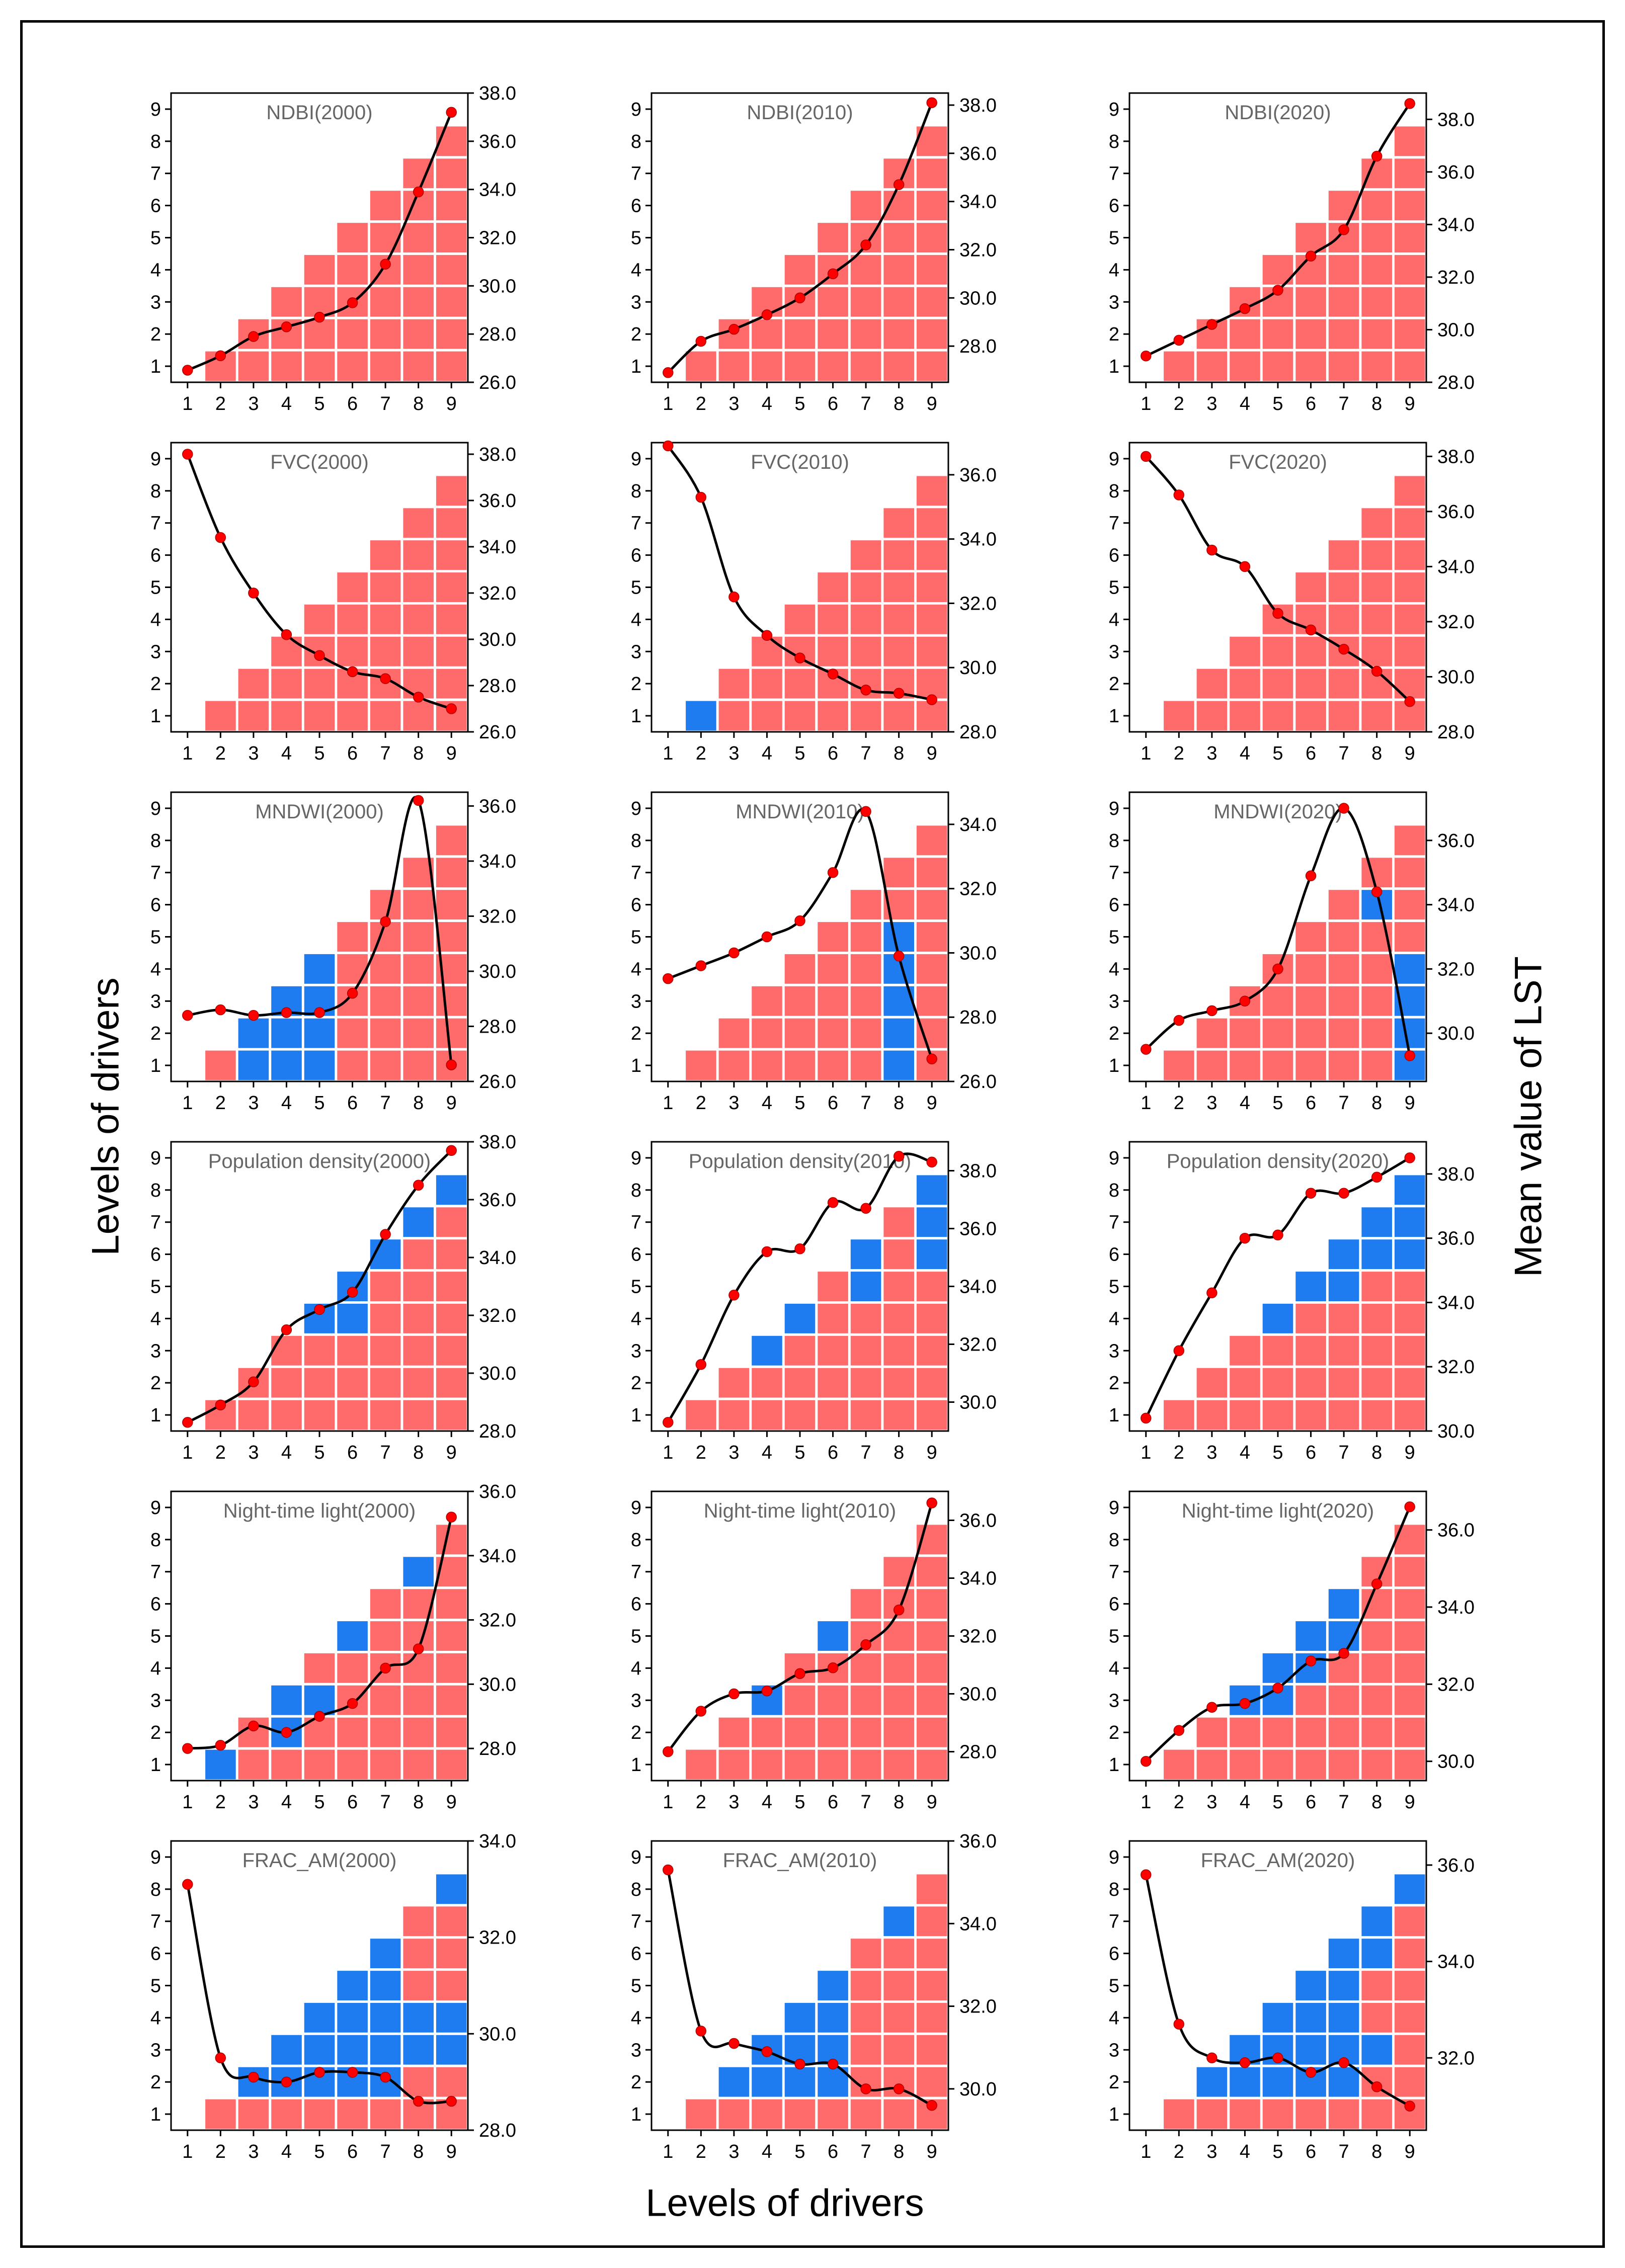 The height and width of the screenshot is (2268, 1625). What do you see at coordinates (1114, 1986) in the screenshot?
I see `y-left-tick-label: 5` at bounding box center [1114, 1986].